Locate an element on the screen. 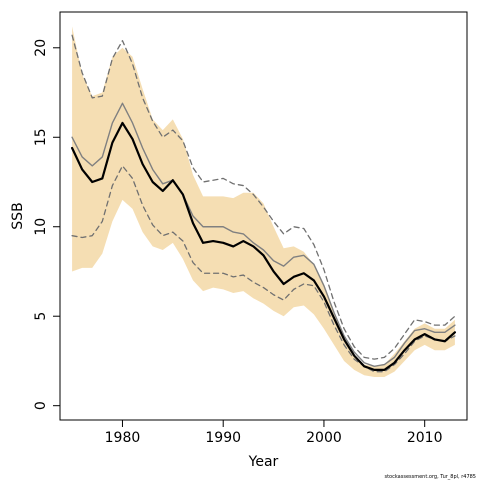 This screenshot has height=480, width=480. y-tick-label: 0 is located at coordinates (41, 405).